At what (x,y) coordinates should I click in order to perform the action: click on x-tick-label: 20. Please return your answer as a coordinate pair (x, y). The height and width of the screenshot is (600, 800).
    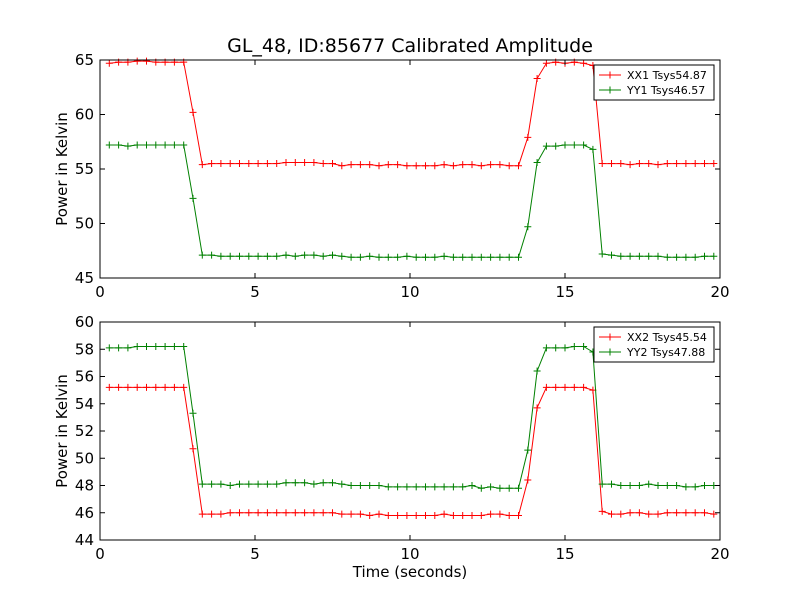
    Looking at the image, I should click on (719, 554).